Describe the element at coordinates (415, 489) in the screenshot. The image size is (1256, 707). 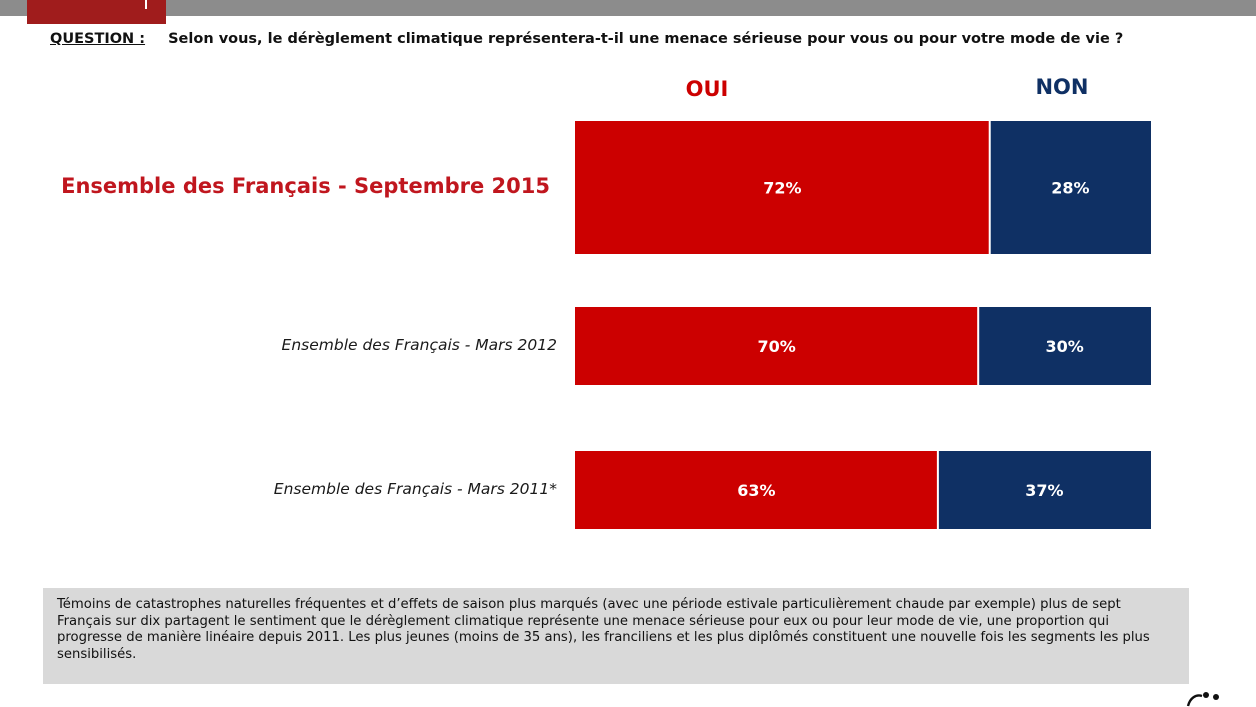
I see `row-label-mars-2011: Ensemble des Français - Mars 2011*` at that location.